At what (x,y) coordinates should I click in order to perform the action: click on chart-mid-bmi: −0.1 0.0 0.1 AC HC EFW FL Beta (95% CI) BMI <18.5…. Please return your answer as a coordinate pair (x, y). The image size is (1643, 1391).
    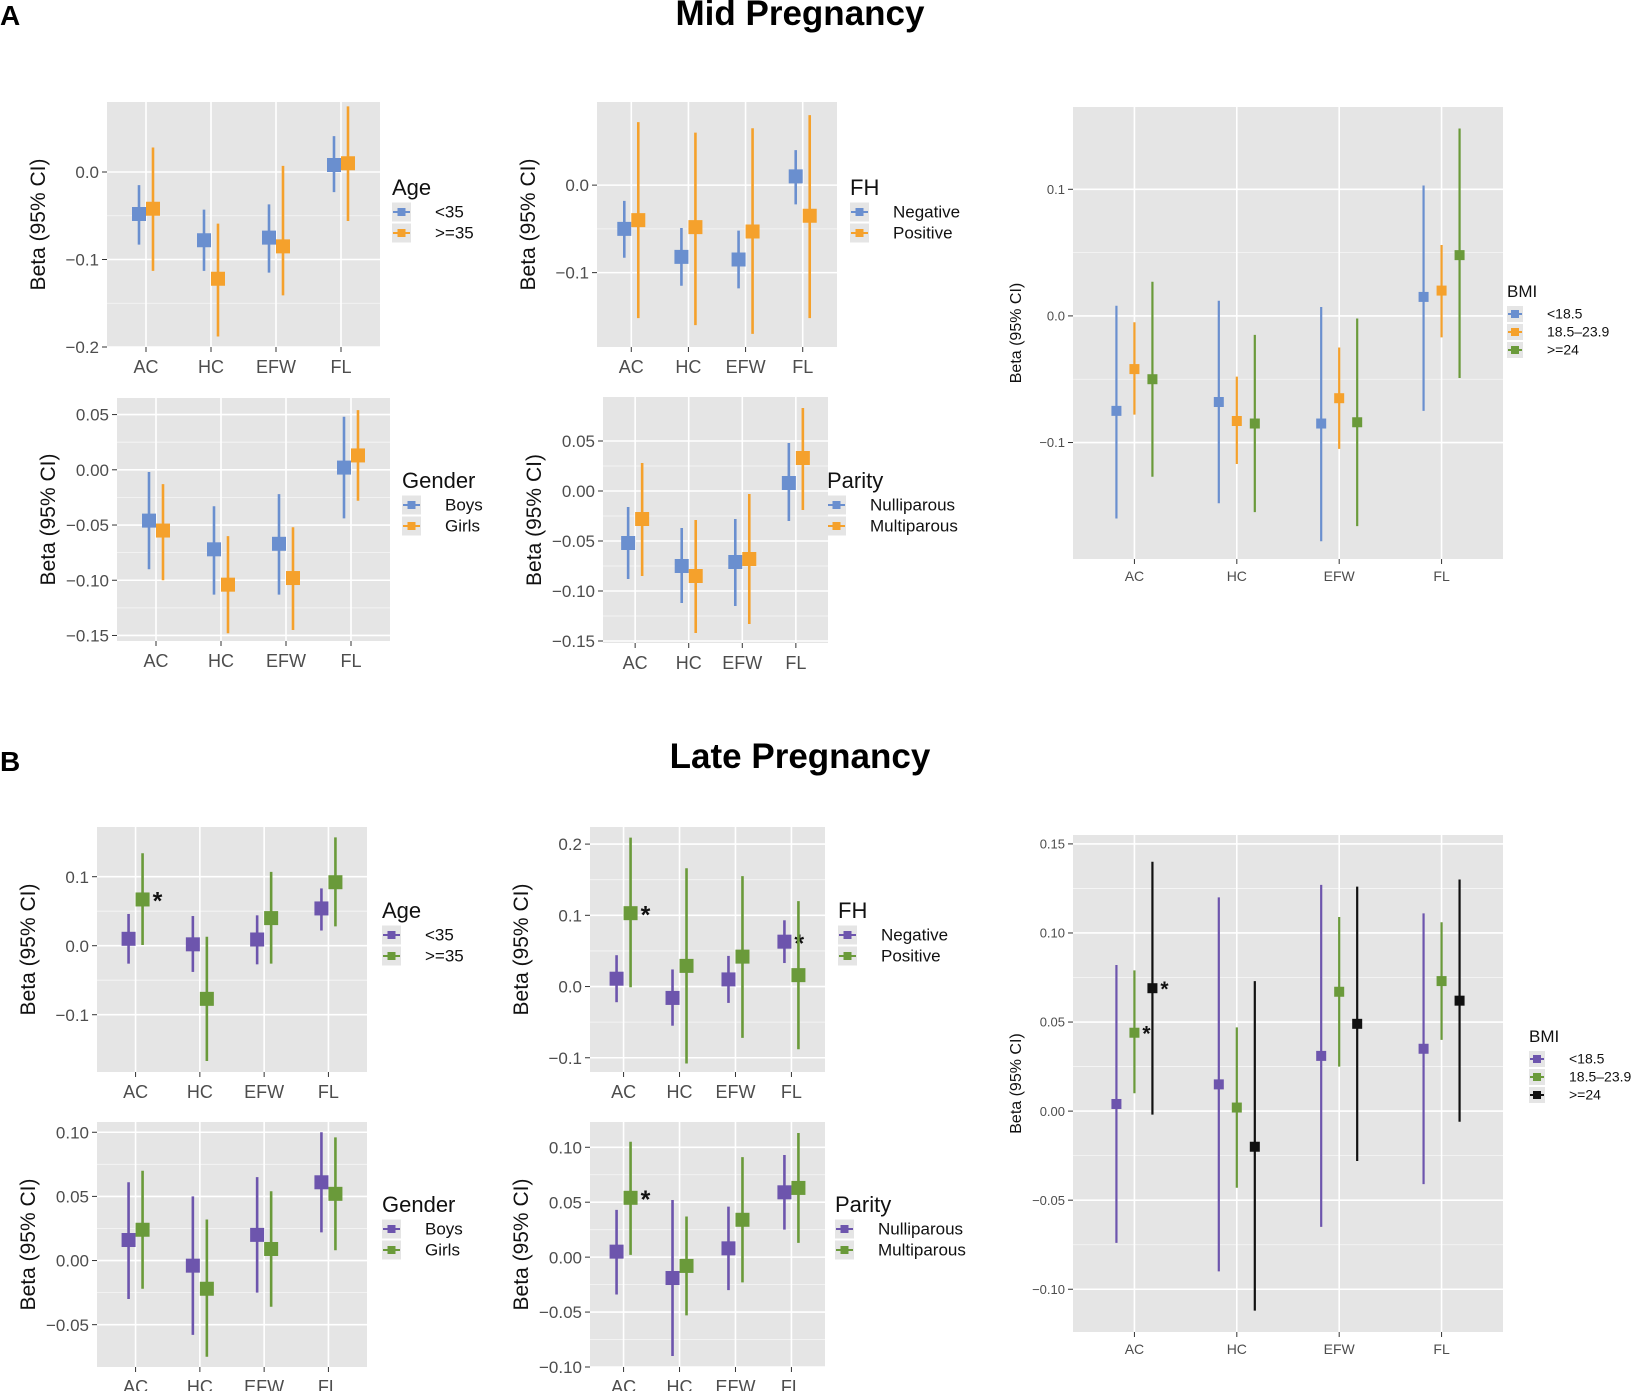
    Looking at the image, I should click on (1308, 345).